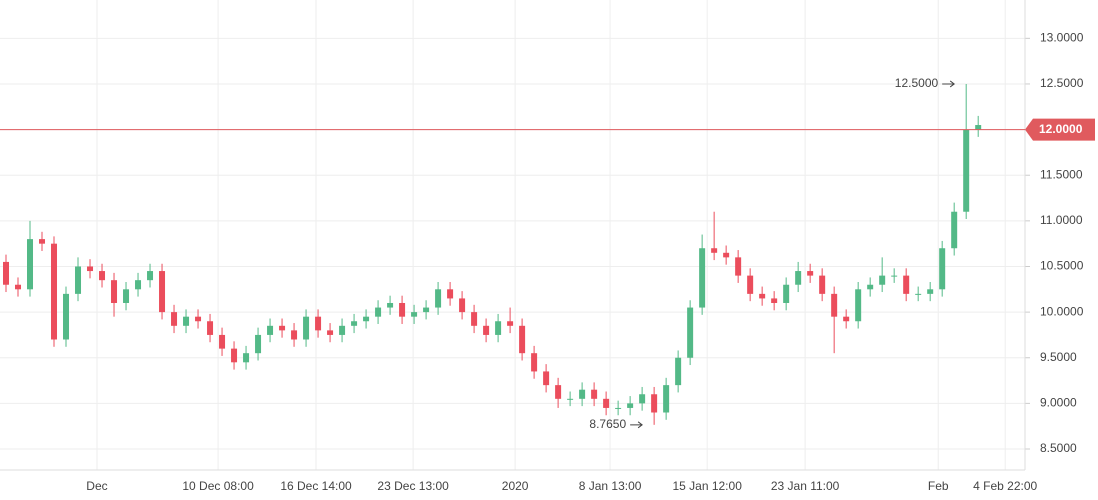 The height and width of the screenshot is (500, 1098). What do you see at coordinates (1058, 357) in the screenshot?
I see `y-tick-label: 9.5000` at bounding box center [1058, 357].